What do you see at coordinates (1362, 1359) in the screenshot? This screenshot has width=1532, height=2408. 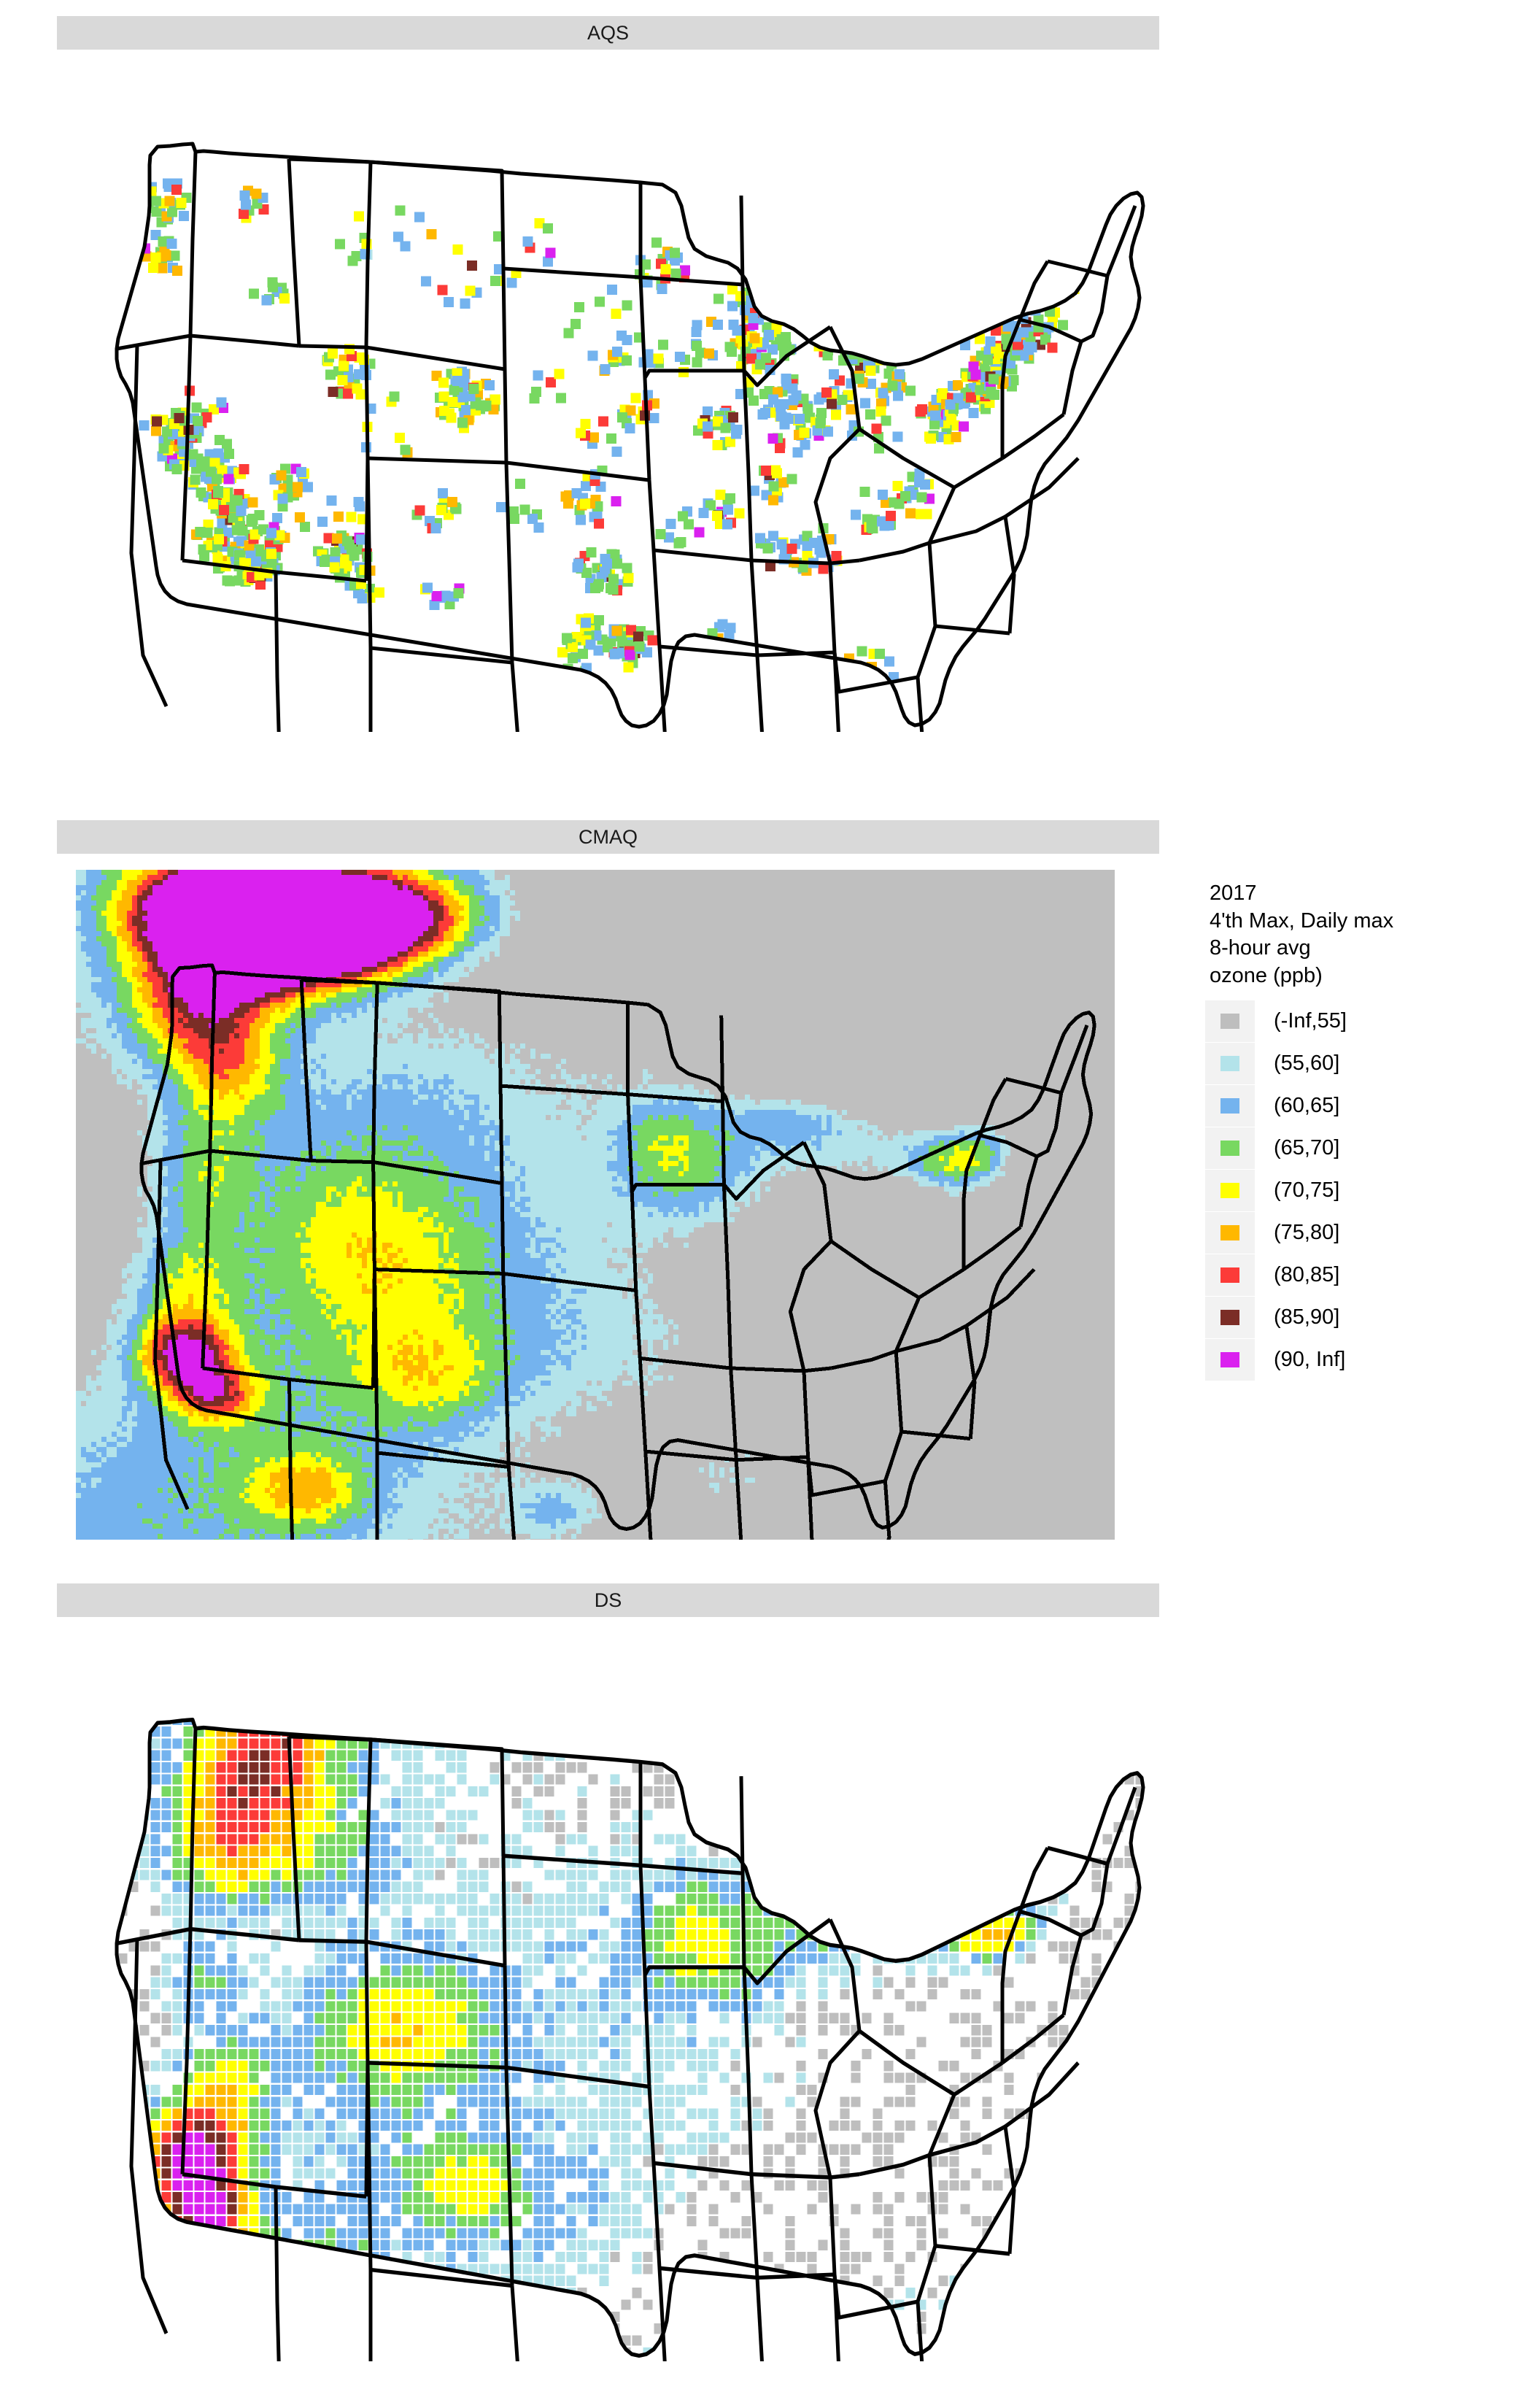 I see `legend-row: (90, Inf]` at bounding box center [1362, 1359].